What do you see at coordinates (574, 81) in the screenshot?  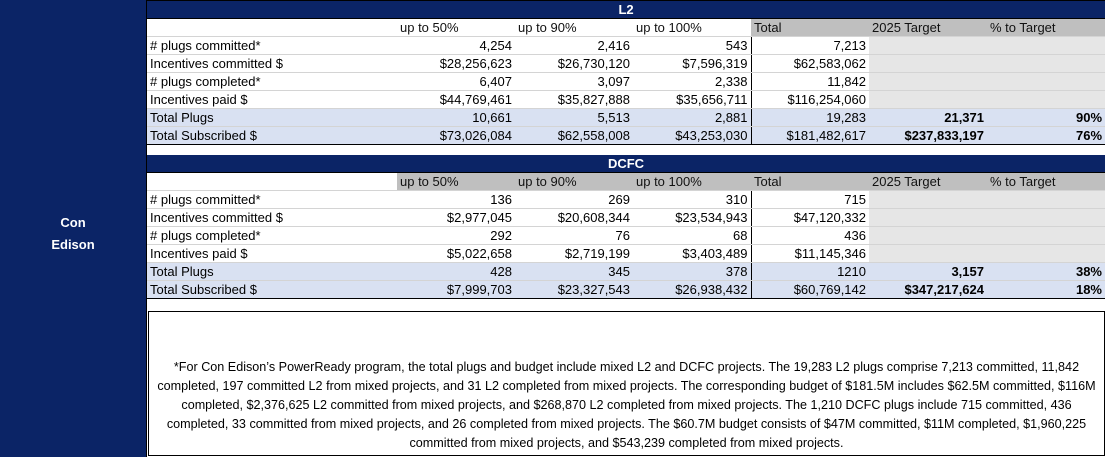 I see `value-cell: 3,097` at bounding box center [574, 81].